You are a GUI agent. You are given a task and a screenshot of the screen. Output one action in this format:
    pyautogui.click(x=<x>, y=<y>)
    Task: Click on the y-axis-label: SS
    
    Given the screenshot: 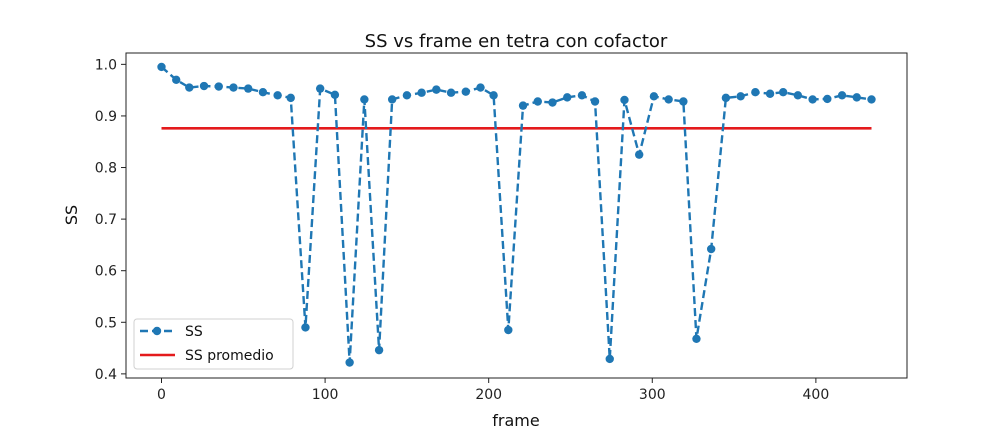 What is the action you would take?
    pyautogui.click(x=71, y=215)
    